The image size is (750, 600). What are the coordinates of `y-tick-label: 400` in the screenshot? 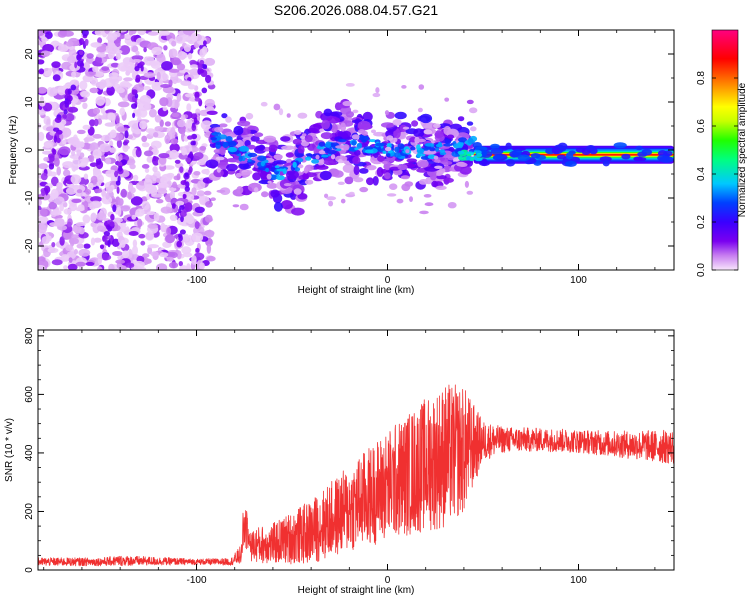 It's located at (29, 452).